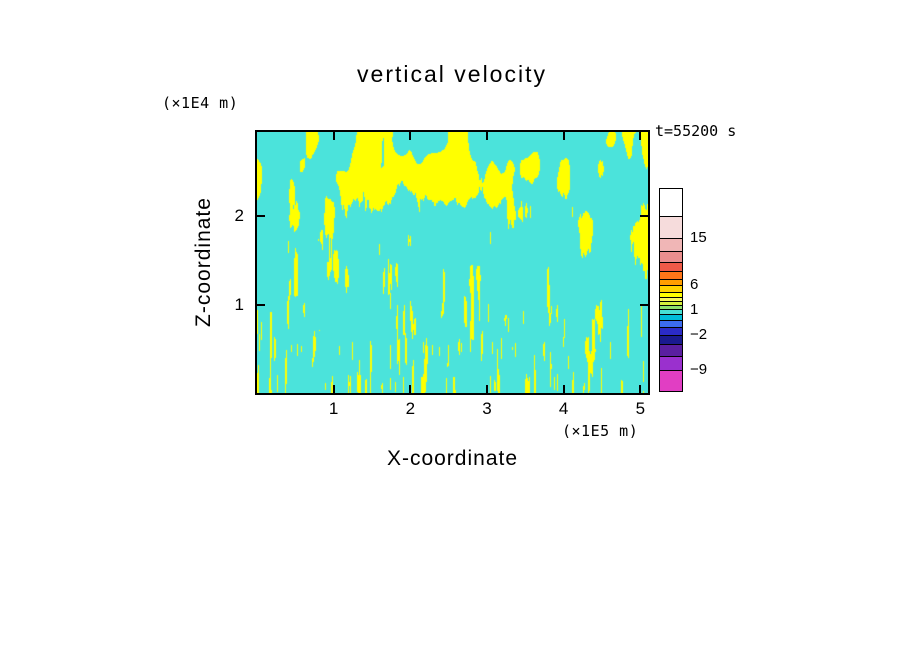 The height and width of the screenshot is (654, 904). Describe the element at coordinates (452, 74) in the screenshot. I see `chart-title: vertical velocity` at that location.